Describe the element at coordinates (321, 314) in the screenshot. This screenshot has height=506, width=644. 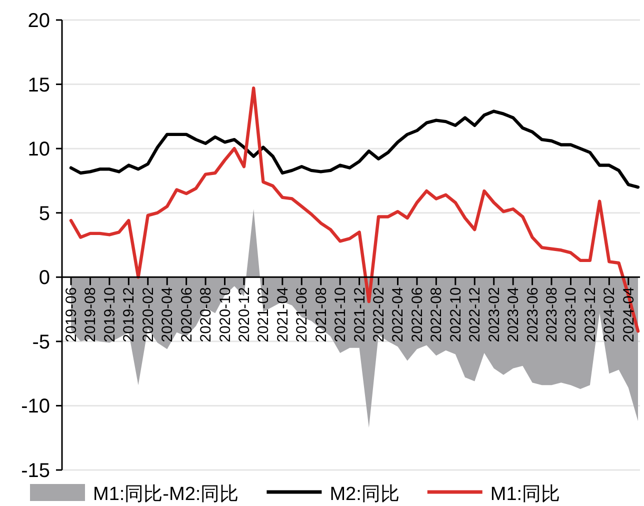
I see `x-tick-label: 2021-08` at that location.